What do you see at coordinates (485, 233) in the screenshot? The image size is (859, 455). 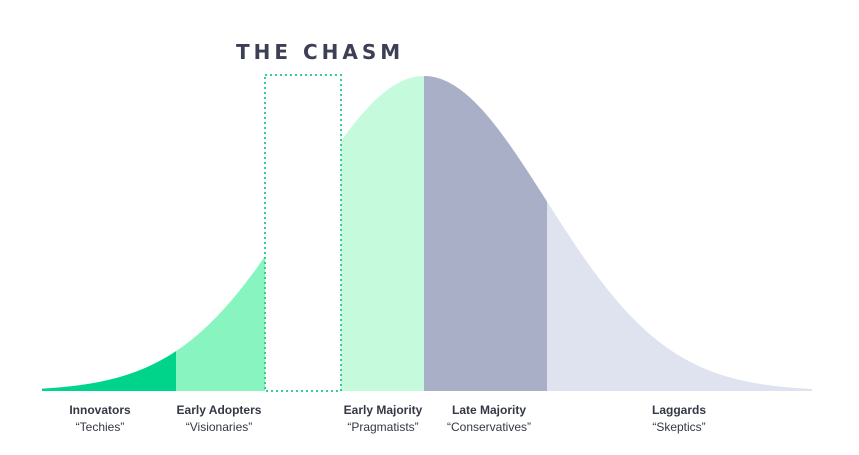 I see `late-majority-area` at bounding box center [485, 233].